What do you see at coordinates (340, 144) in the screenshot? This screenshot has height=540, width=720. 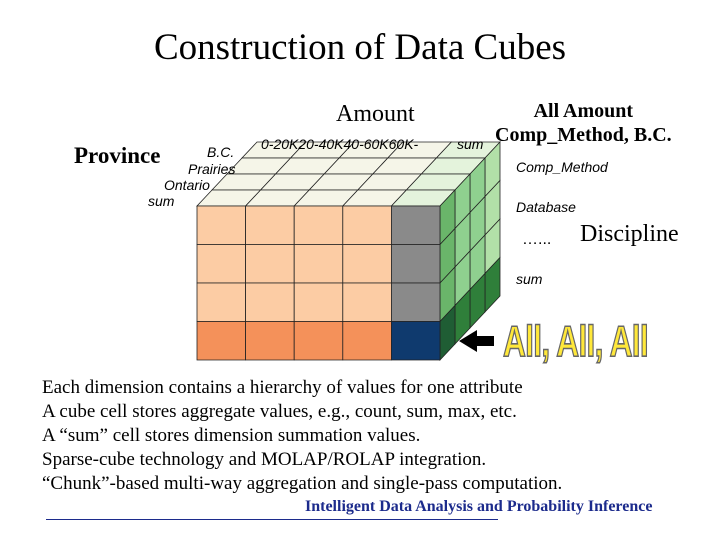 I see `amount-value-ranges: 0-20K20-40K40-60K60K-` at bounding box center [340, 144].